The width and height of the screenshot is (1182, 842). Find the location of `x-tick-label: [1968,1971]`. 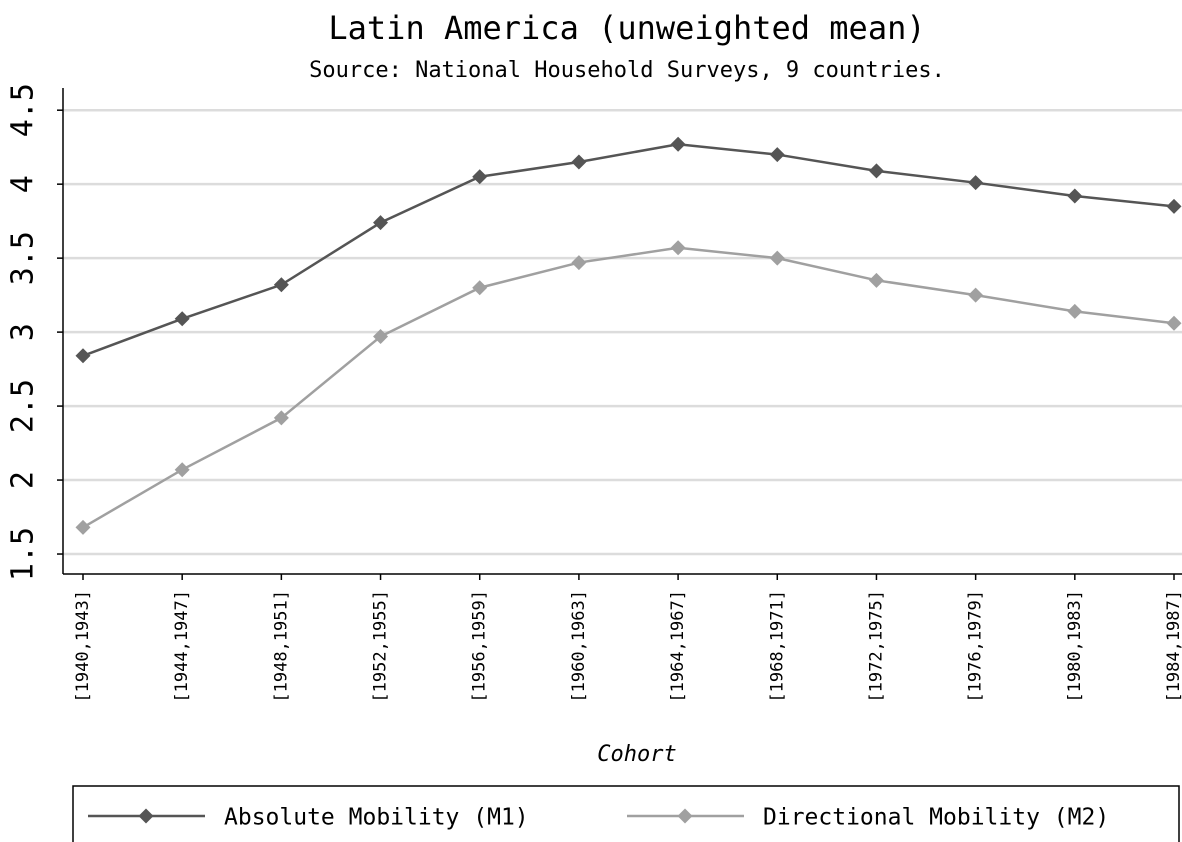

x-tick-label: [1968,1971] is located at coordinates (777, 646).